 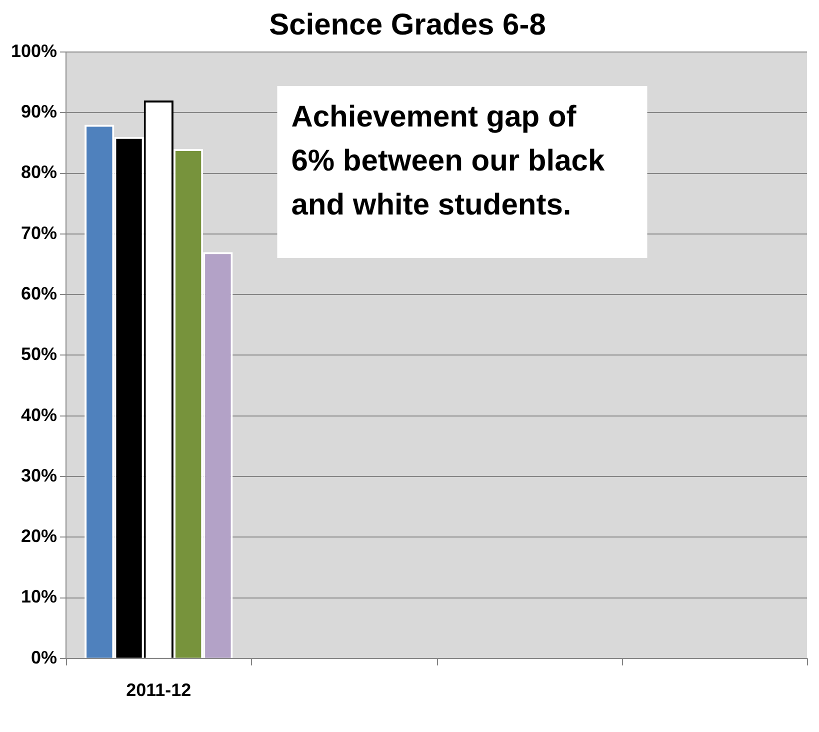 What do you see at coordinates (39, 354) in the screenshot?
I see `y-tick-label: 50%` at bounding box center [39, 354].